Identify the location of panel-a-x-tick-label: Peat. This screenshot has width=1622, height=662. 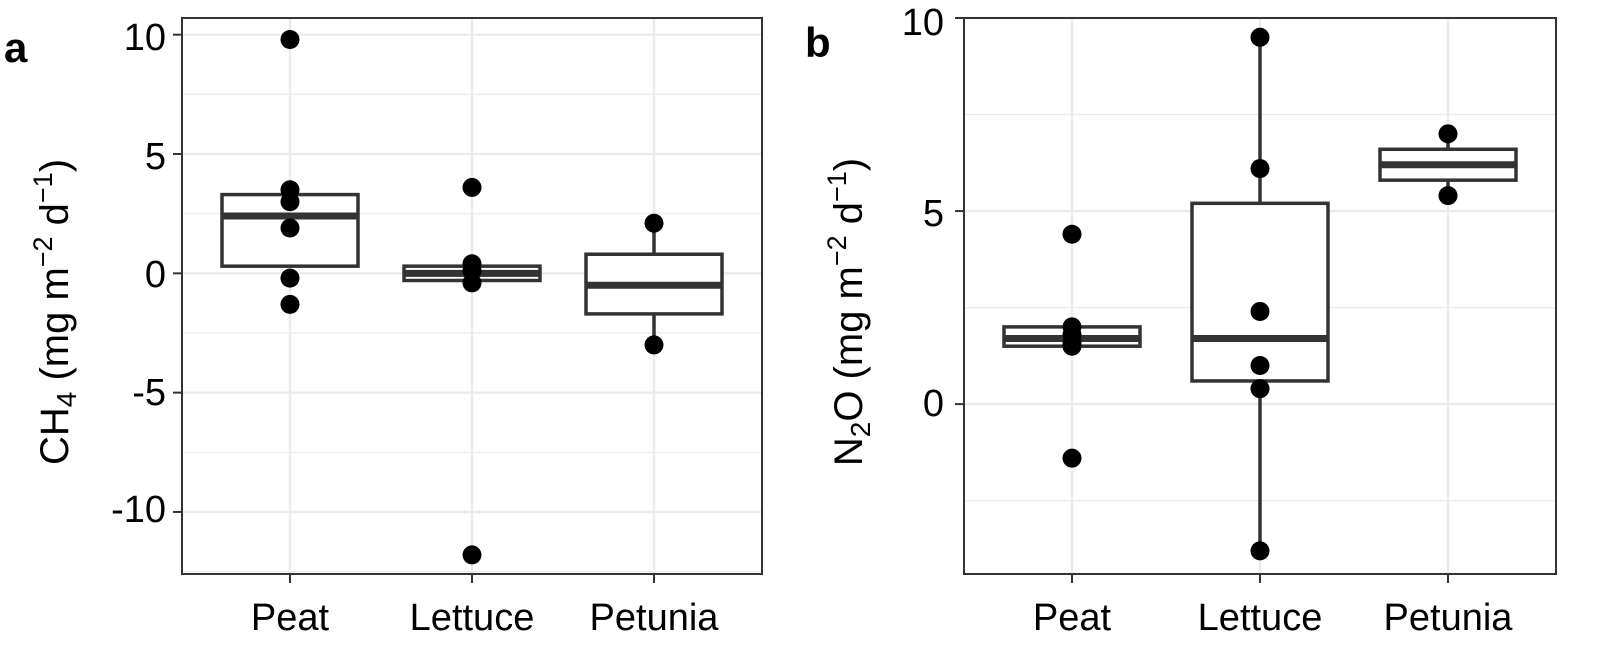
(290, 618).